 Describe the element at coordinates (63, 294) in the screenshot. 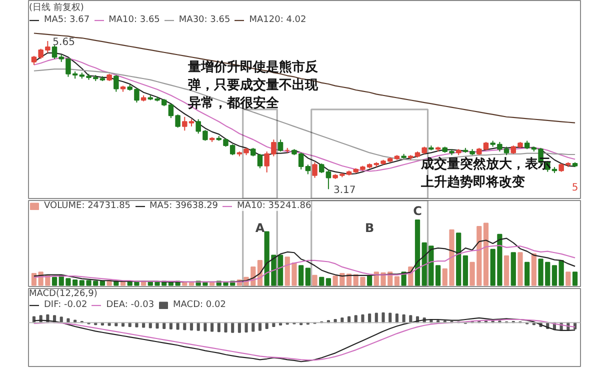

I see `chart-title: MACD(12,26,9)` at that location.